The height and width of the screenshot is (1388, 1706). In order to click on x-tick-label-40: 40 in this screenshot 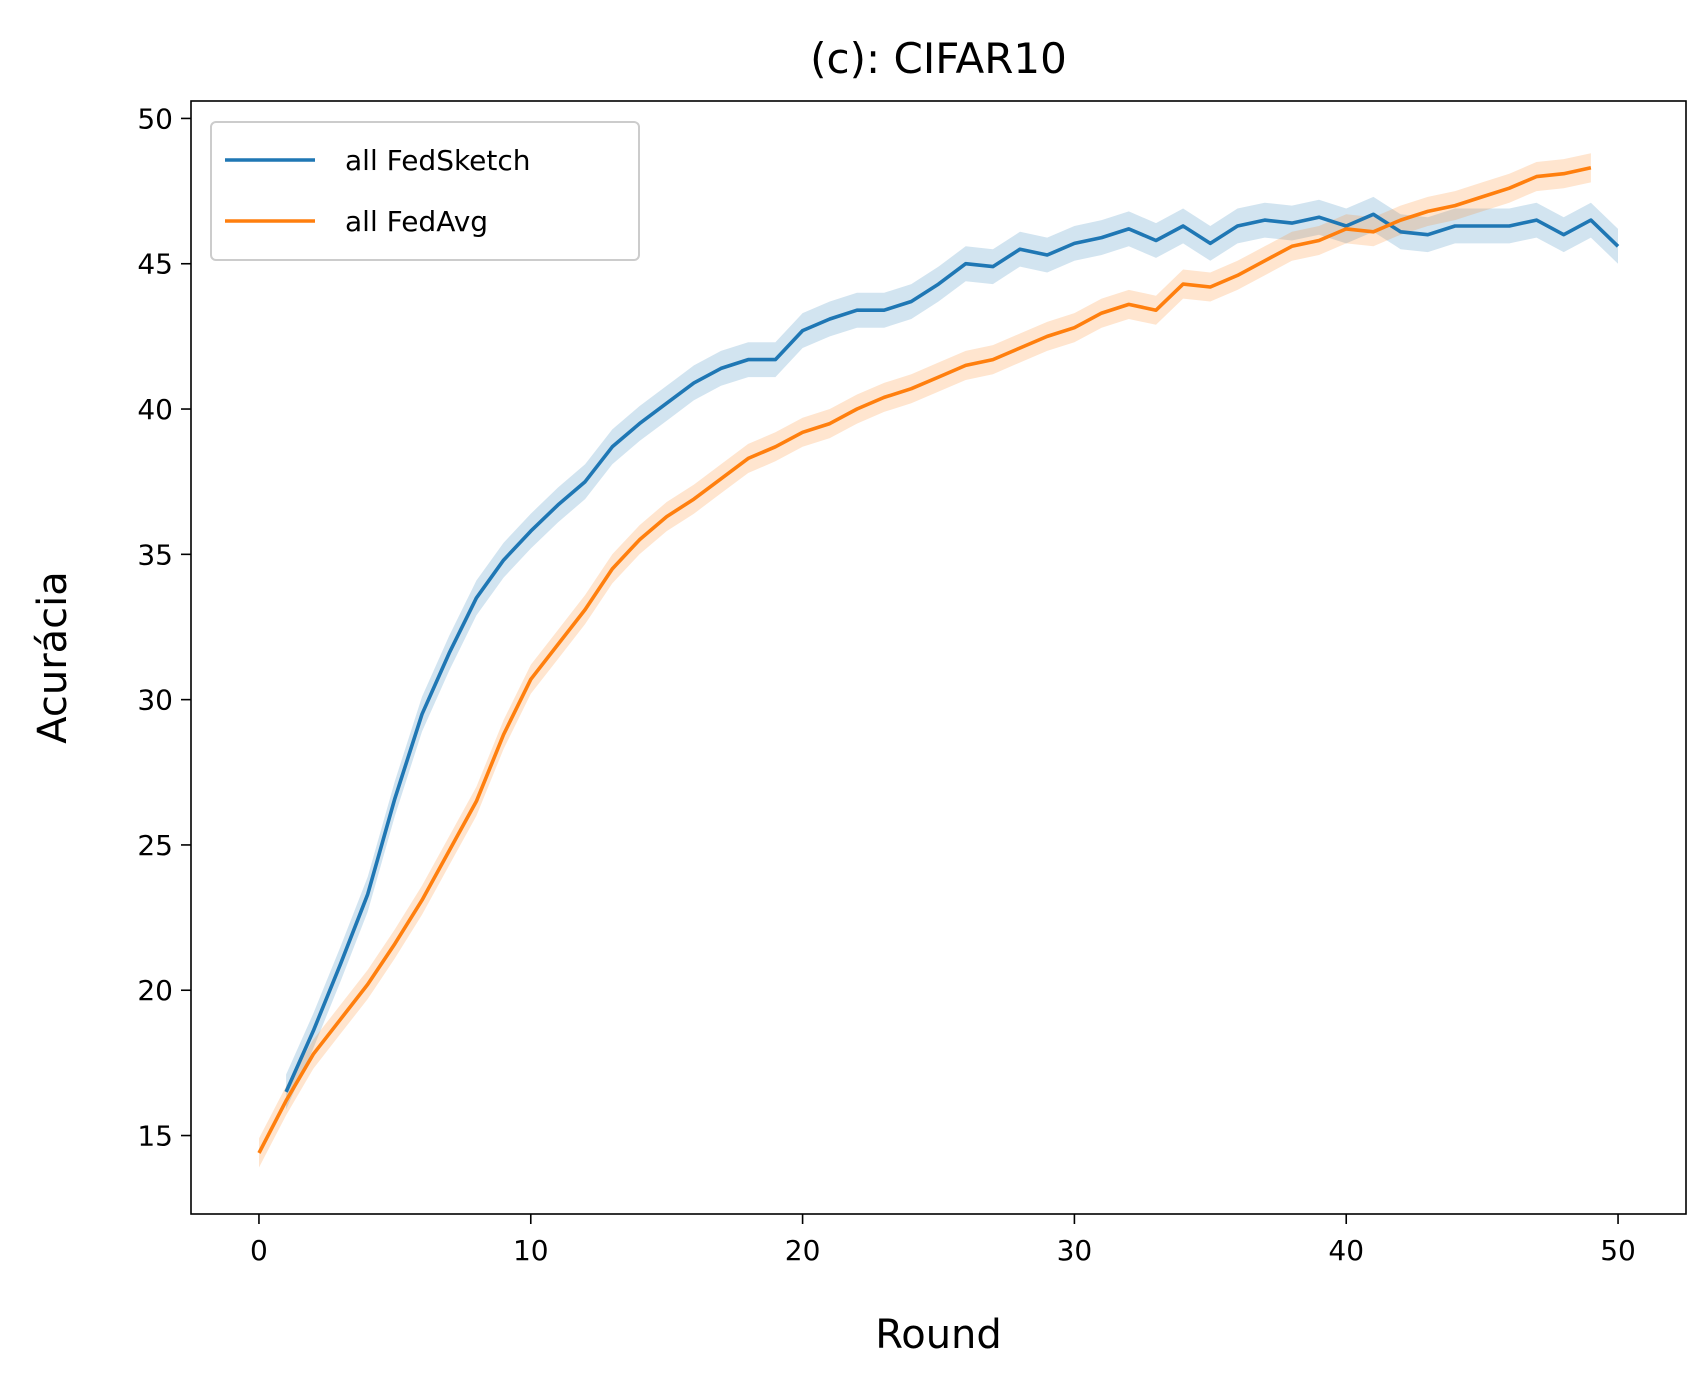, I will do `click(1346, 1250)`.